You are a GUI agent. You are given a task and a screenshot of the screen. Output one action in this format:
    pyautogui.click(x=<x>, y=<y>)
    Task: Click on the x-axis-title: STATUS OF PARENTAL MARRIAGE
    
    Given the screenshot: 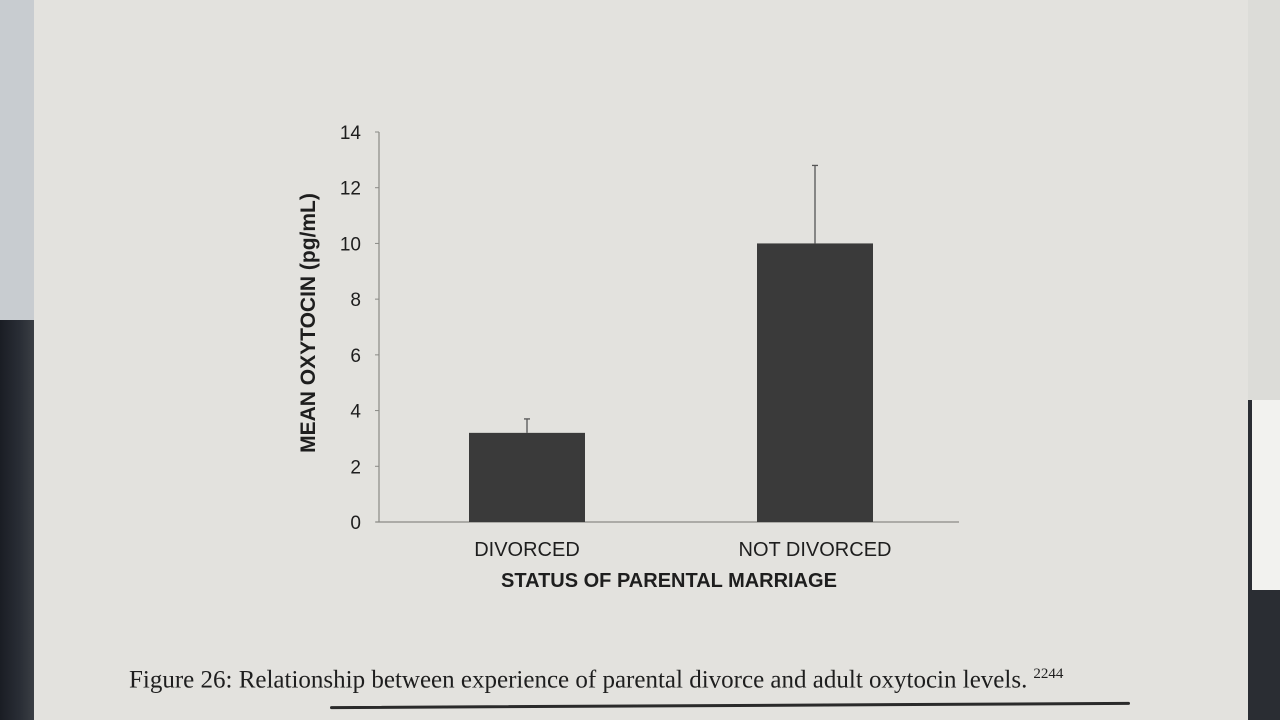 What is the action you would take?
    pyautogui.click(x=669, y=581)
    